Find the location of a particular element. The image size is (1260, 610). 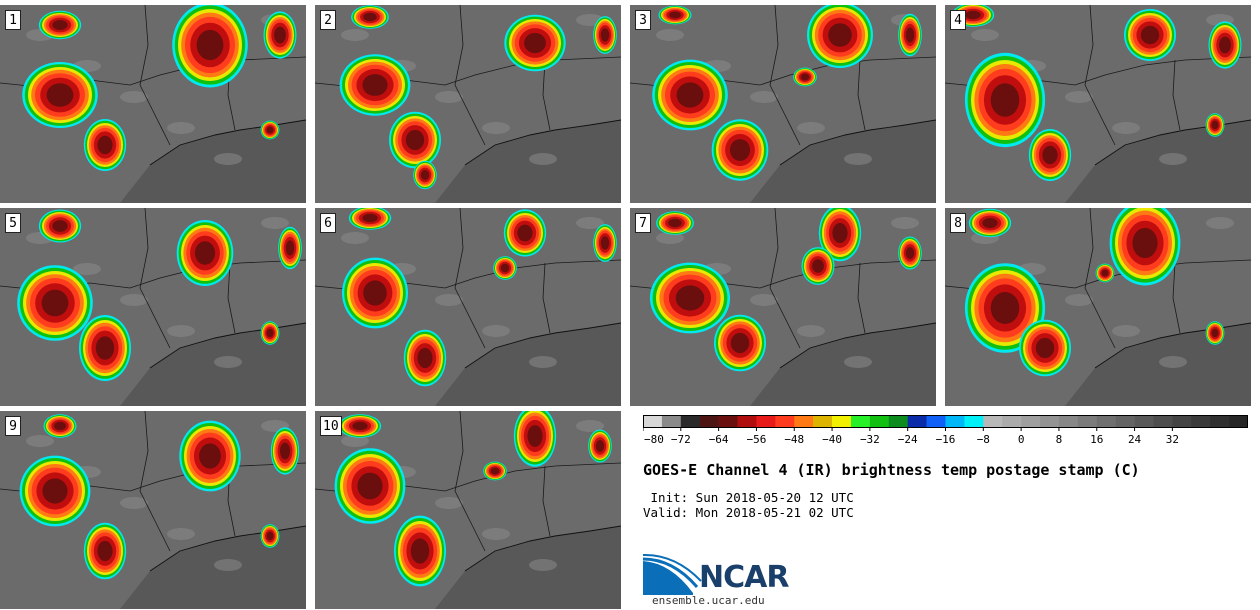

colorbar-tick-label: −72 is located at coordinates (681, 439).